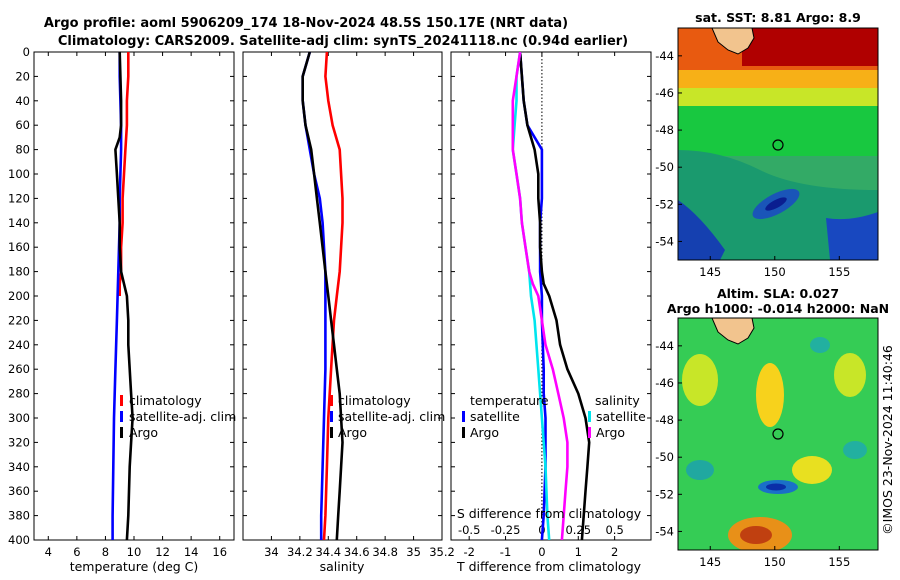  What do you see at coordinates (469, 530) in the screenshot?
I see `s-xtick-label: -0.5` at bounding box center [469, 530].